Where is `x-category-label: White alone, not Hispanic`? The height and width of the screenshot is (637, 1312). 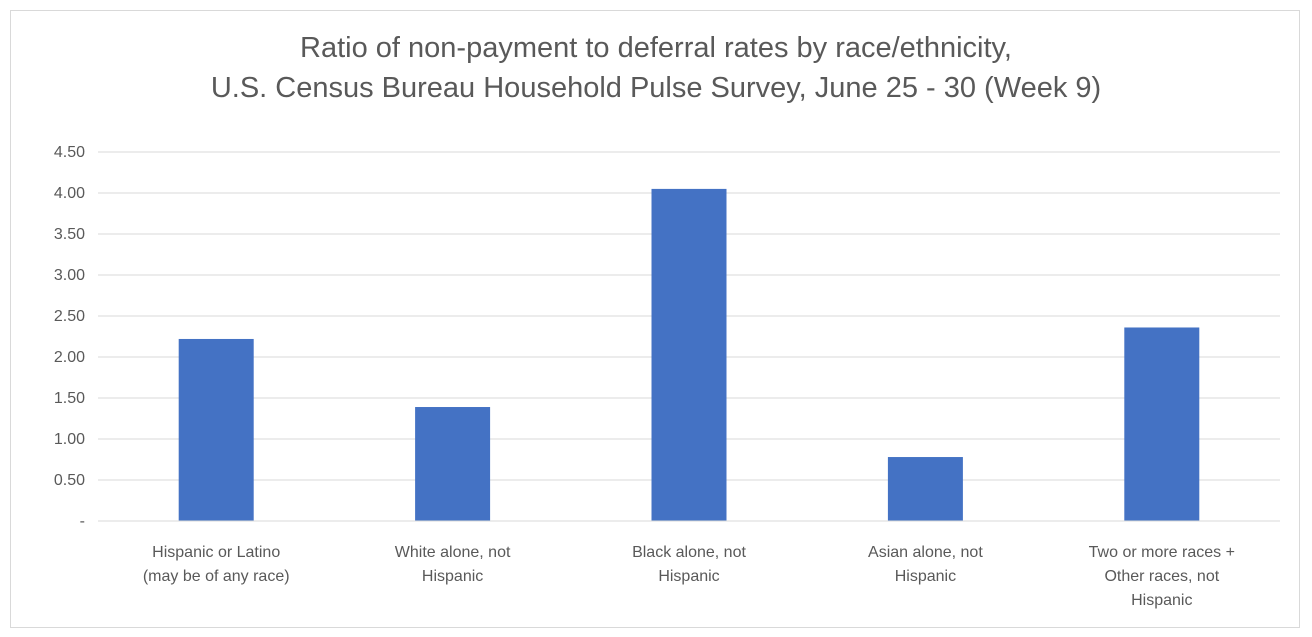 x-category-label: White alone, not Hispanic is located at coordinates (453, 564).